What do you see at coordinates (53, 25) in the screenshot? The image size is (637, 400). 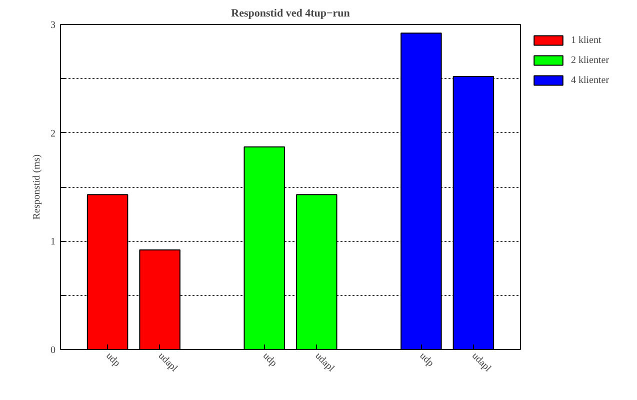 I see `y-tick-label: 3` at bounding box center [53, 25].